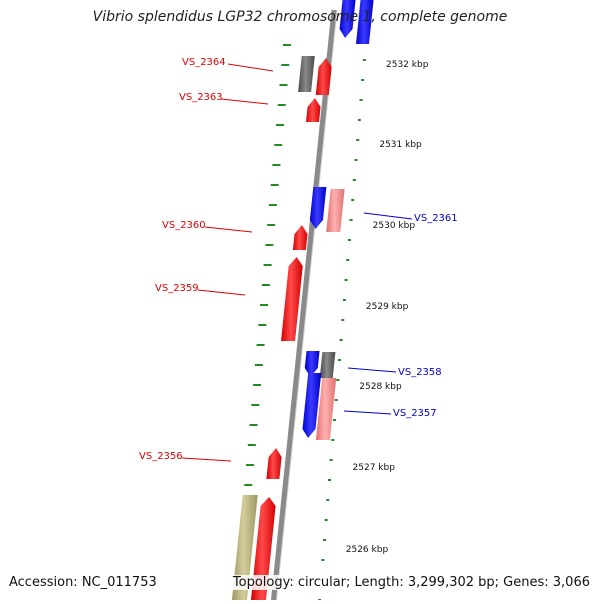  What do you see at coordinates (387, 307) in the screenshot?
I see `scale-label: 2529 kbp` at bounding box center [387, 307].